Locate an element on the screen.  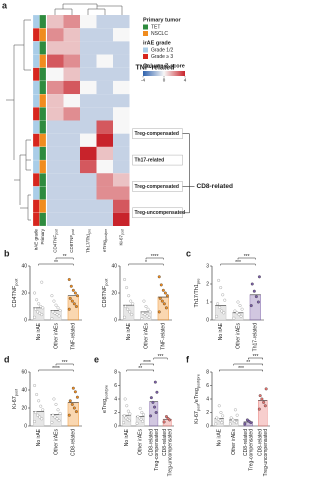
text-part: post is located at coordinates (198, 407).